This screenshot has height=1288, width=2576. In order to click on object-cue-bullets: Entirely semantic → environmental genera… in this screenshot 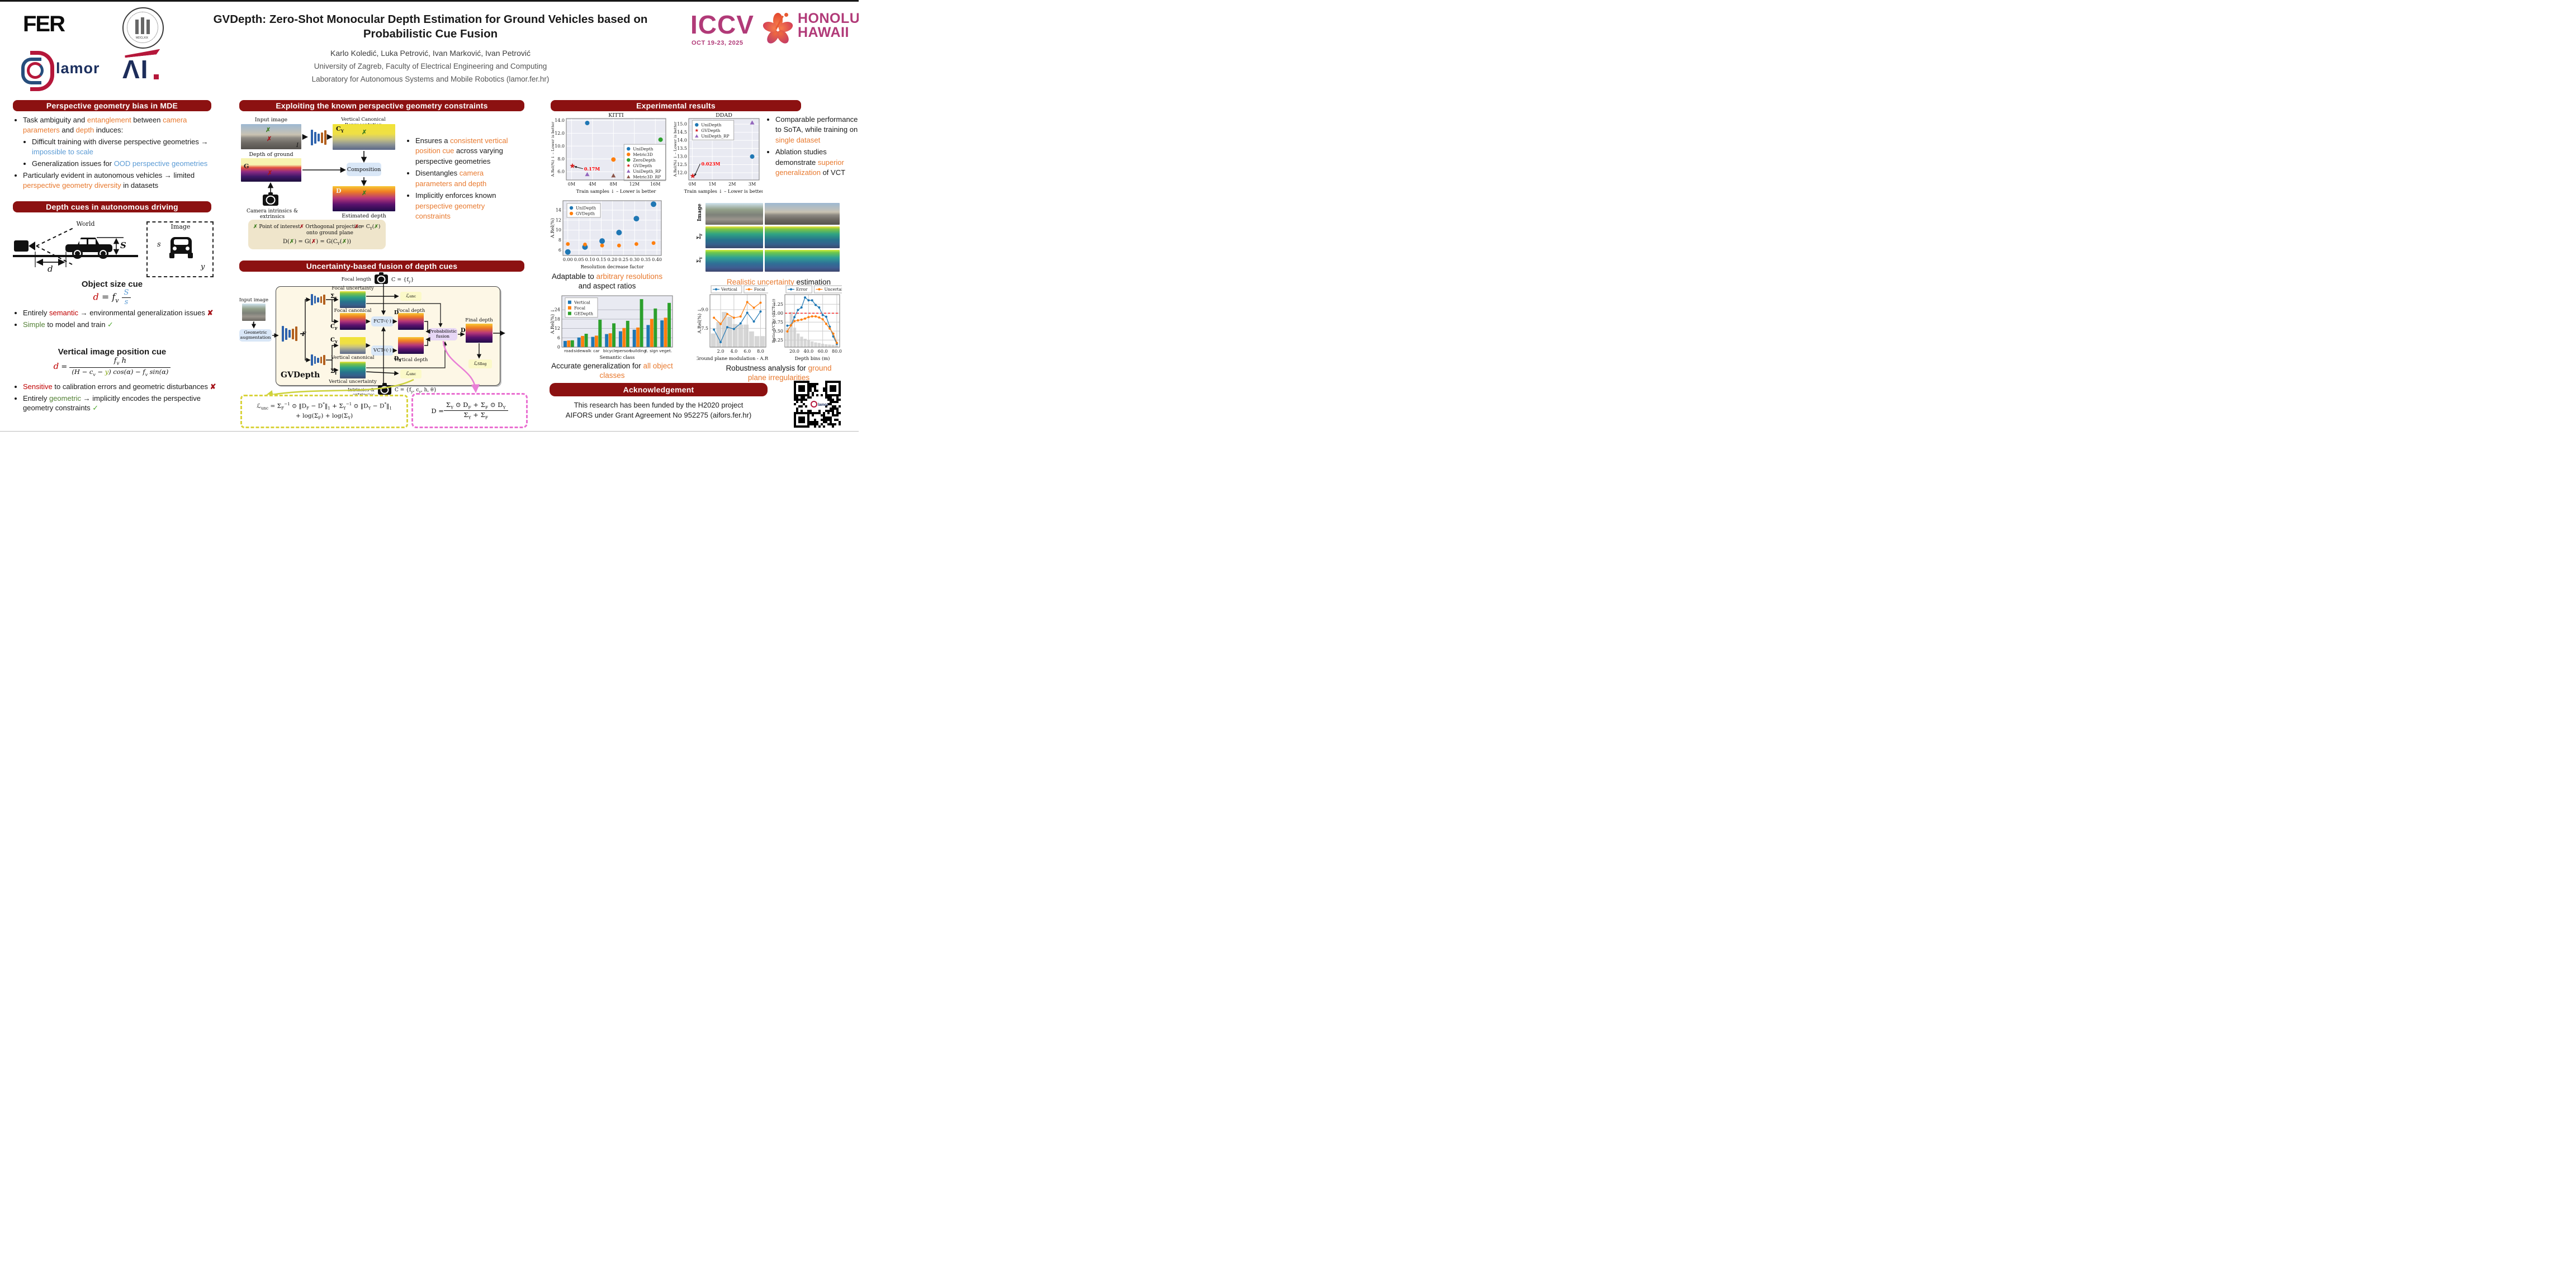, I will do `click(117, 320)`.